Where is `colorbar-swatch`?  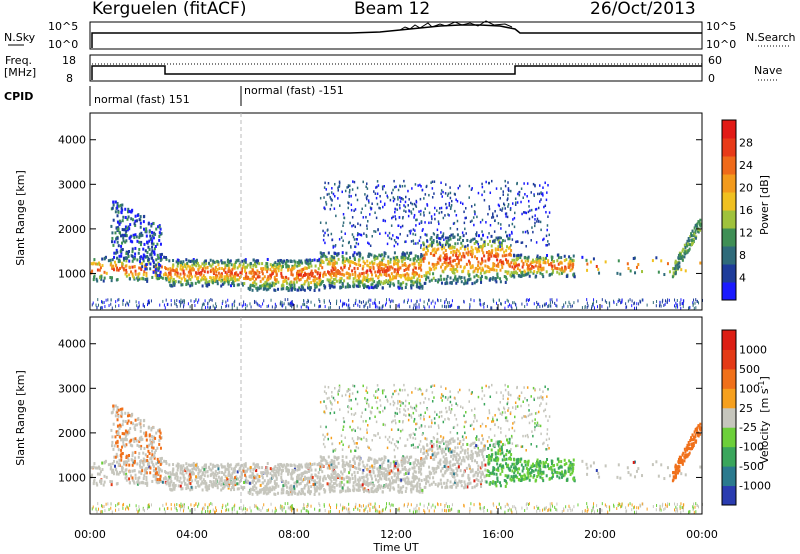
colorbar-swatch is located at coordinates (729, 291).